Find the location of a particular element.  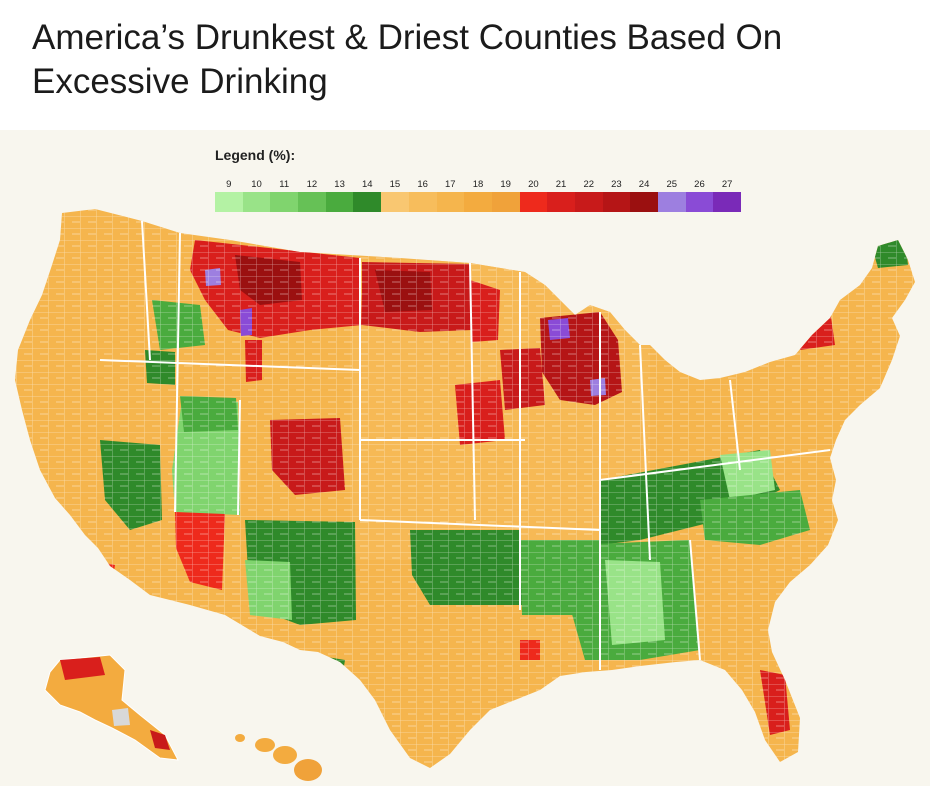

legend-tick-label: 18 is located at coordinates (478, 184).